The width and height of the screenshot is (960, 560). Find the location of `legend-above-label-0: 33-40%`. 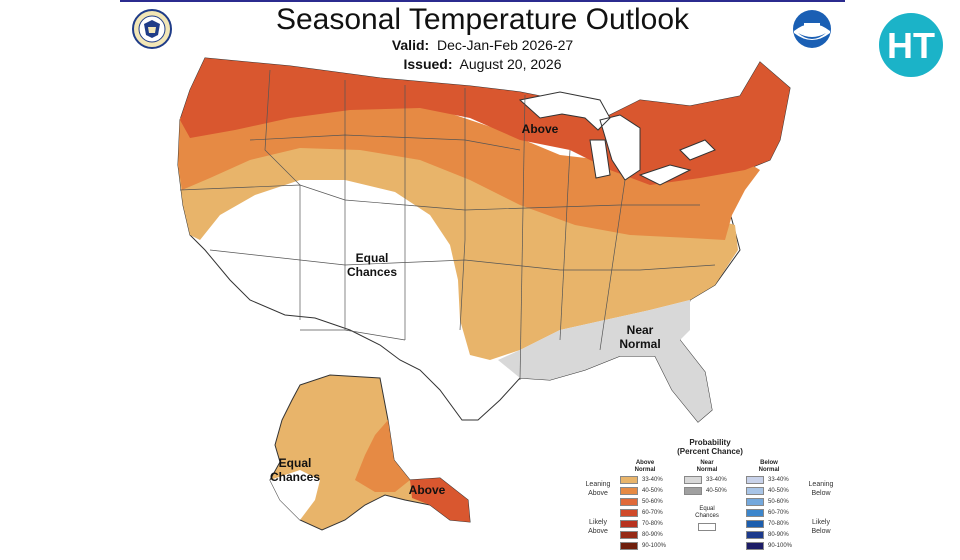

legend-above-label-0: 33-40% is located at coordinates (652, 480).